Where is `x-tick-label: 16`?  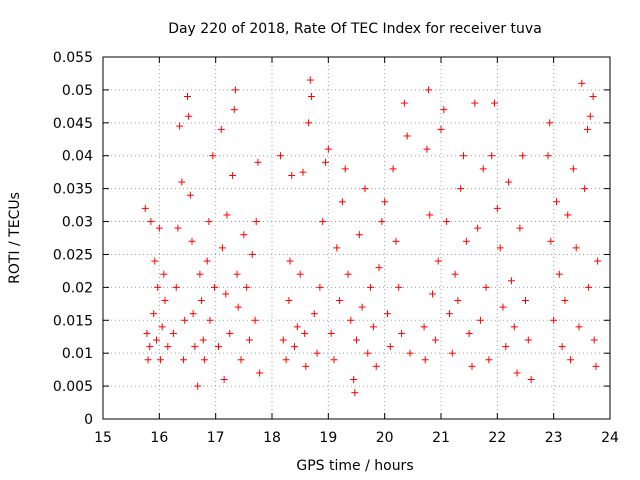
x-tick-label: 16 is located at coordinates (159, 438).